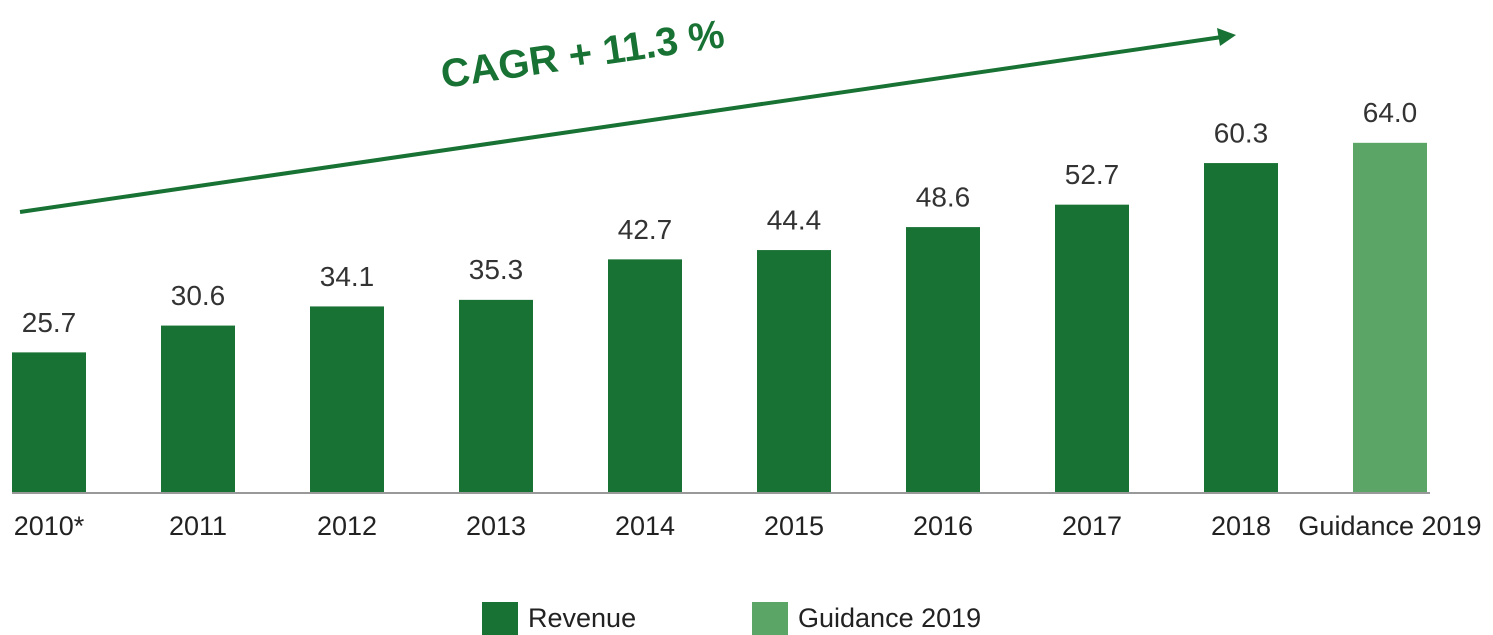  I want to click on value-label: 35.3, so click(496, 269).